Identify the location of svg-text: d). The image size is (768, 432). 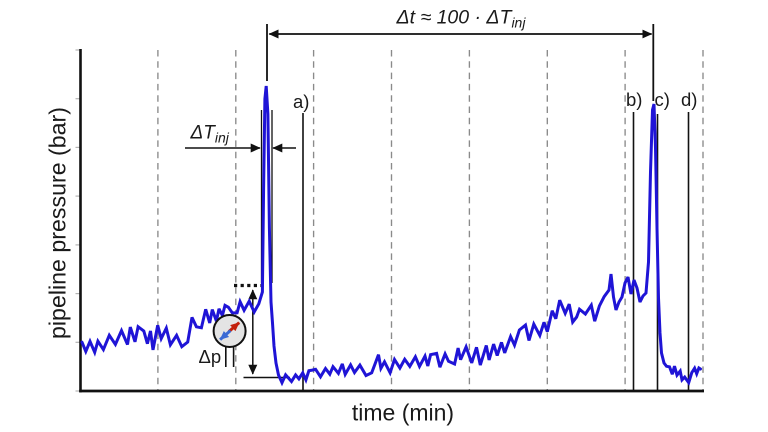
(689, 99).